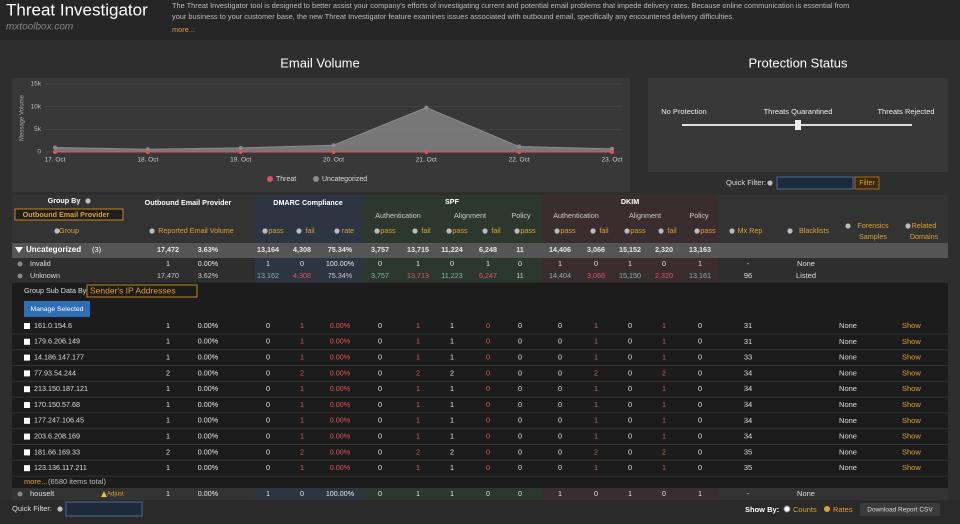  What do you see at coordinates (66, 214) in the screenshot?
I see `select-value: Outbound Email Provider` at bounding box center [66, 214].